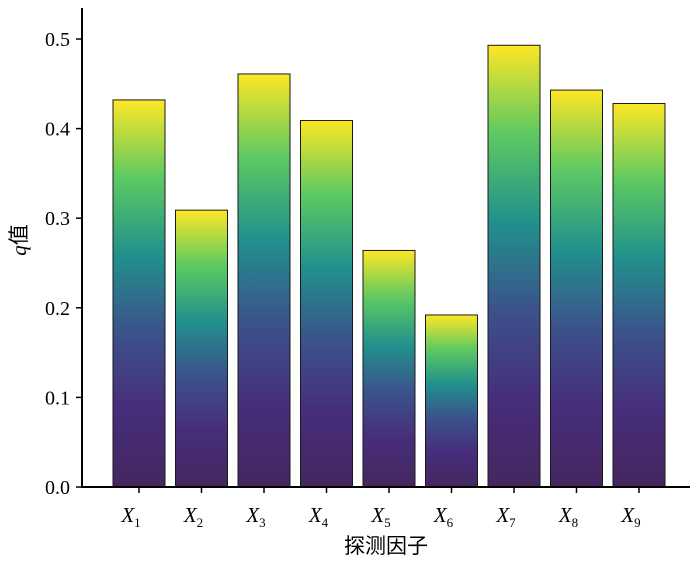 This screenshot has width=700, height=564. I want to click on y-tick-label: 0.0, so click(57, 488).